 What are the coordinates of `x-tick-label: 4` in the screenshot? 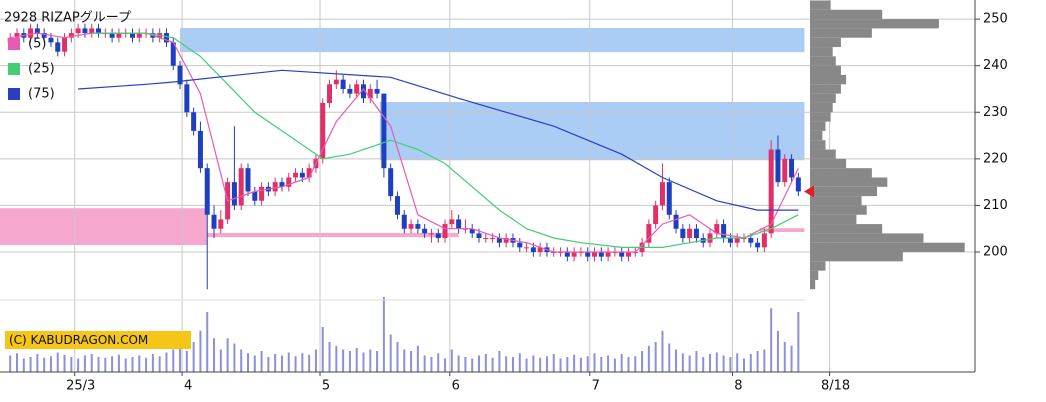 It's located at (188, 386).